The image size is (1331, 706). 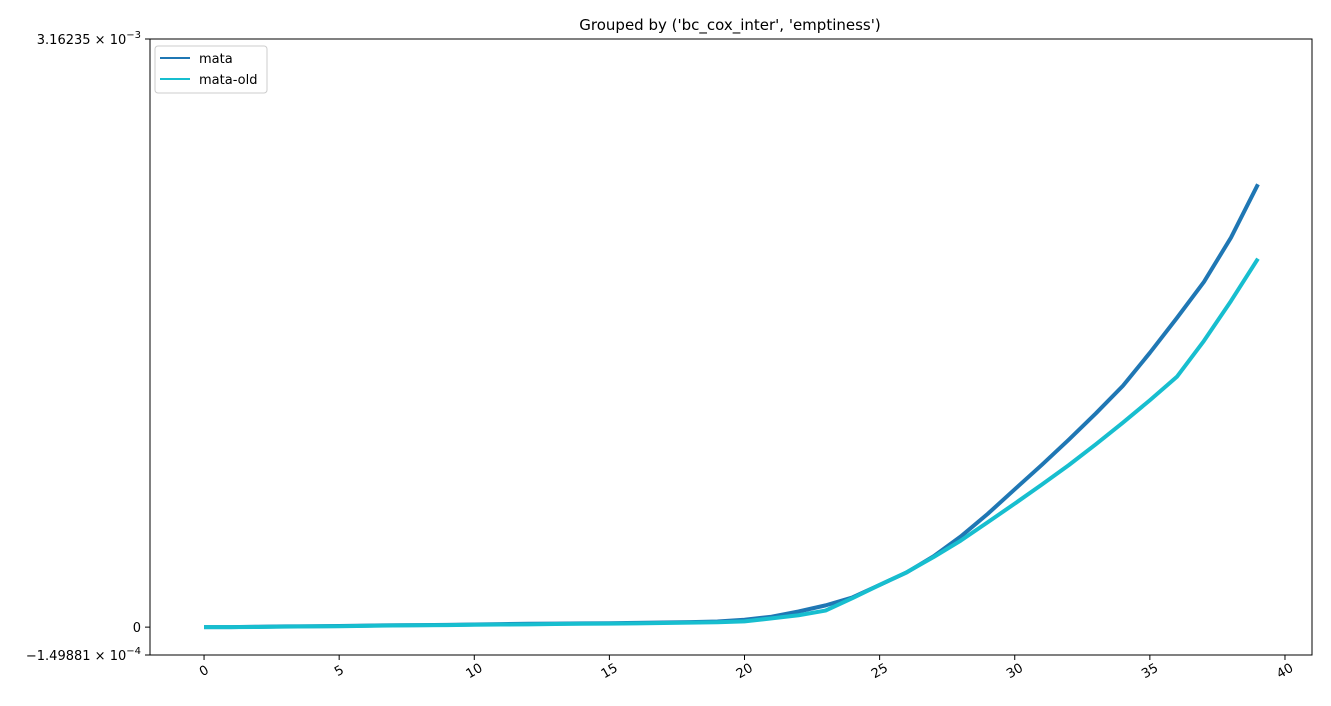 I want to click on y-tick-label: 0, so click(x=137, y=628).